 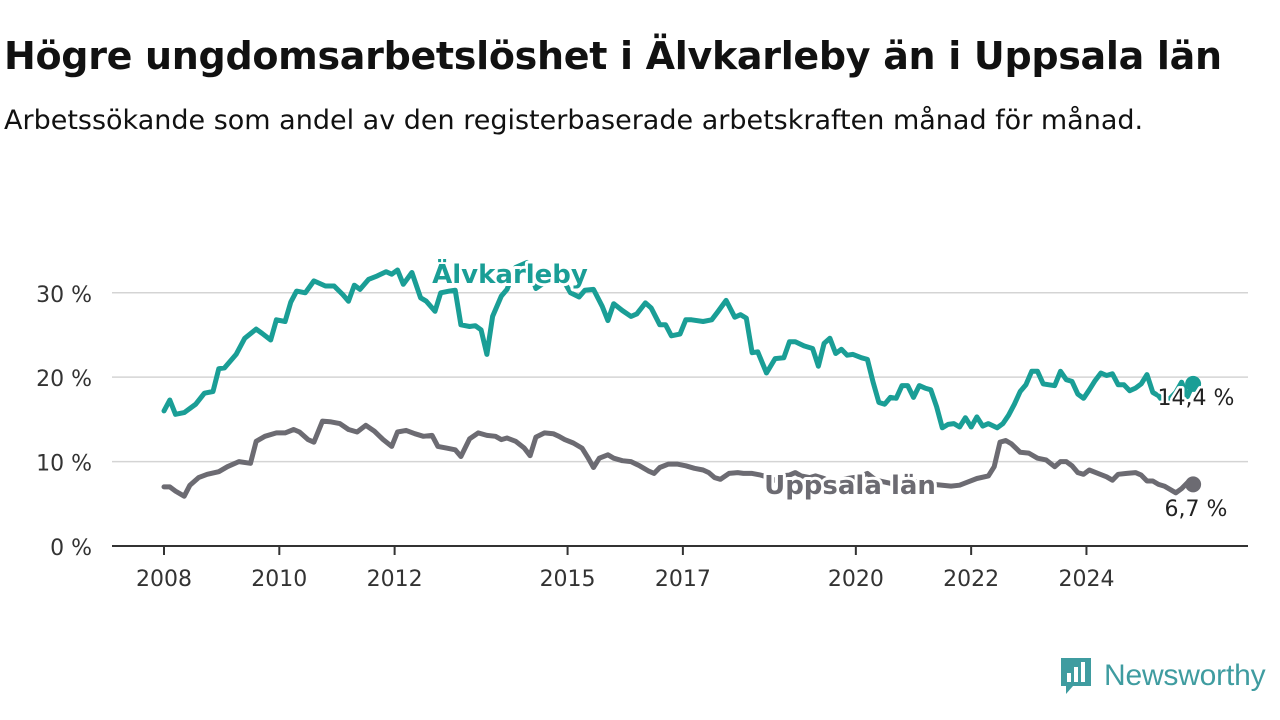 I want to click on newsworthy-logo-icon, so click(x=1076, y=676).